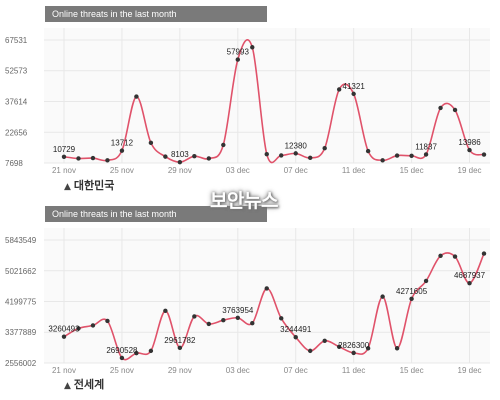 This screenshot has height=400, width=500. I want to click on x-tick-label: 15 dec, so click(412, 170).